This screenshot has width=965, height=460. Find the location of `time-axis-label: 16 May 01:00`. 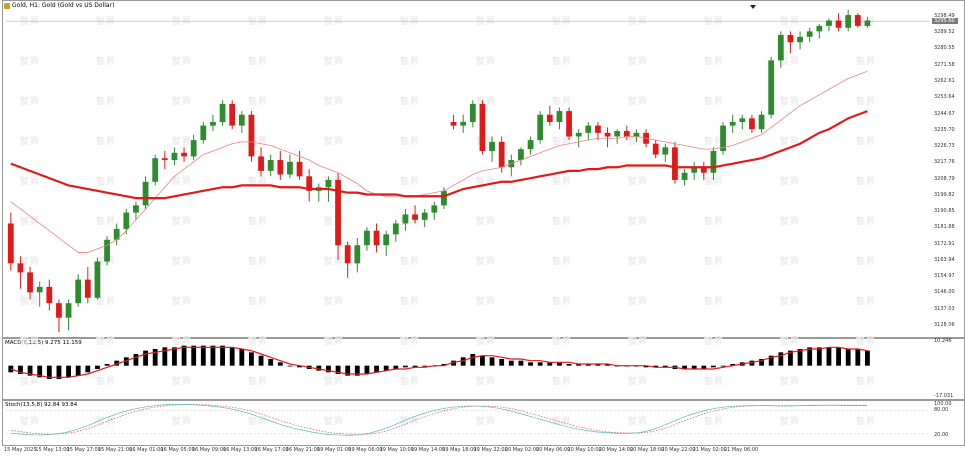

time-axis-label: 16 May 01:00 is located at coordinates (146, 450).